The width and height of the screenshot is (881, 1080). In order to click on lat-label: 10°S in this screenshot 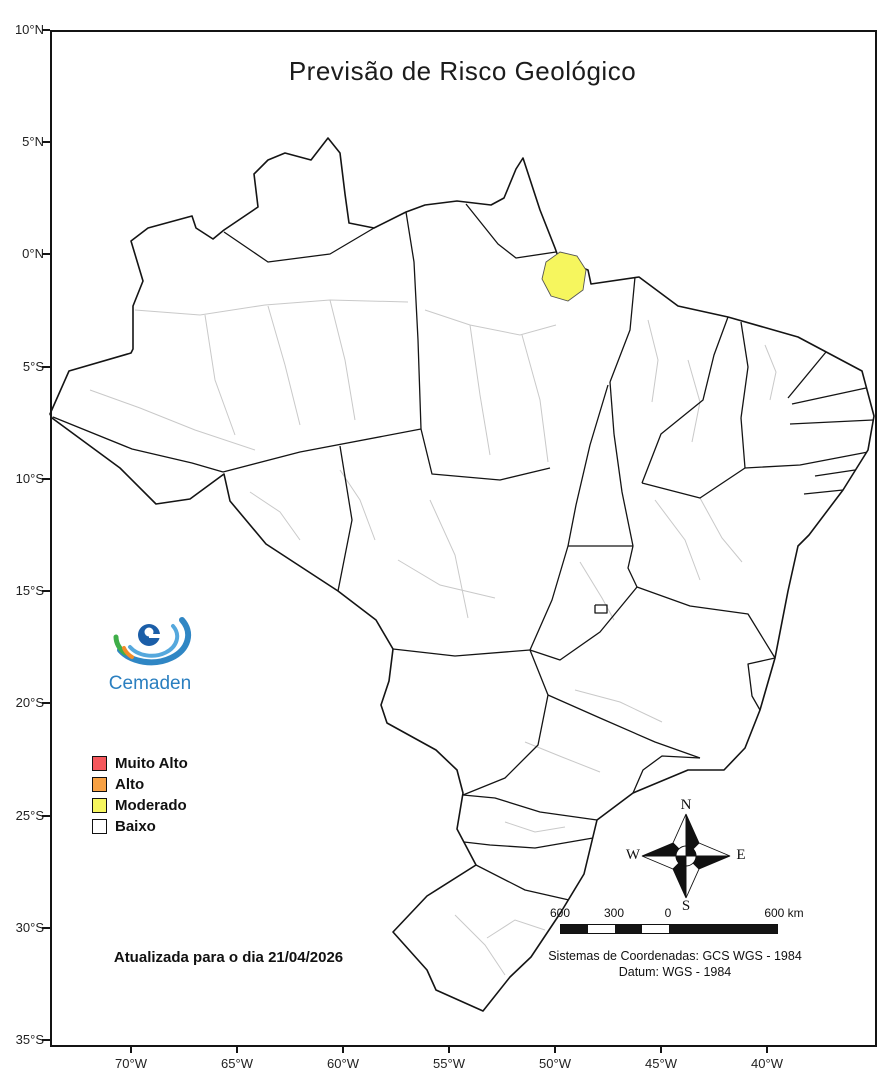, I will do `click(29, 478)`.